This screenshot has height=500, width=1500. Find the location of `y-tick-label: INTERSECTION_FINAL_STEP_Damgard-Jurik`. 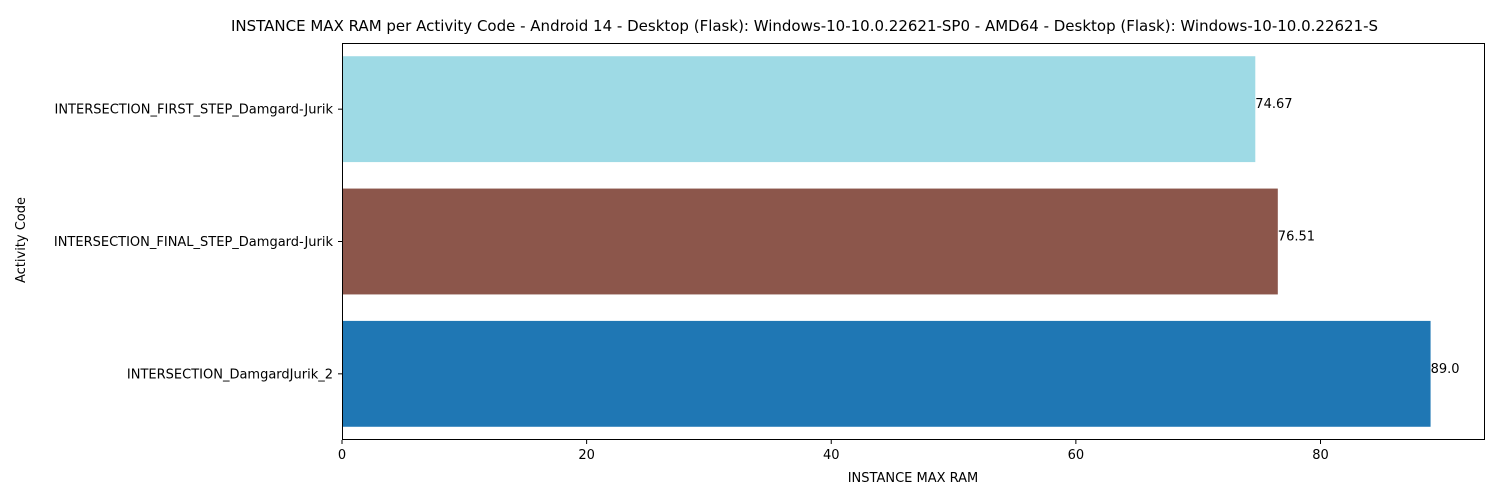

y-tick-label: INTERSECTION_FINAL_STEP_Damgard-Jurik is located at coordinates (194, 242).